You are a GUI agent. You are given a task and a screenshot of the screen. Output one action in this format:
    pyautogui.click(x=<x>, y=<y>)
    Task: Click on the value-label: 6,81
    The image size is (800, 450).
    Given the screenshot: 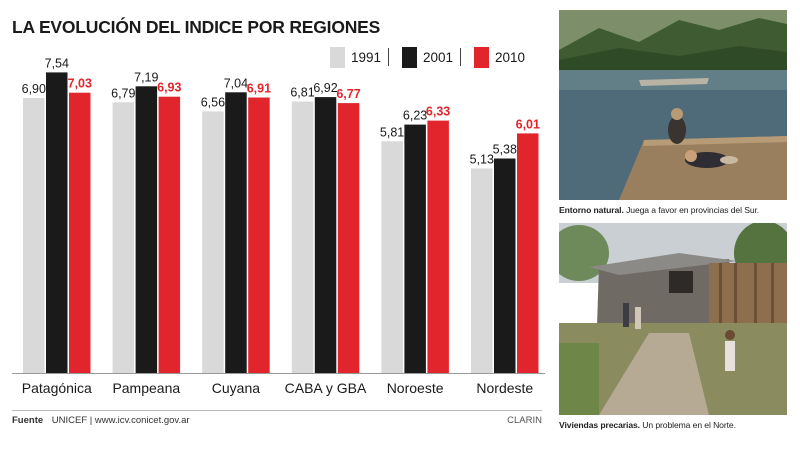 What is the action you would take?
    pyautogui.click(x=302, y=93)
    